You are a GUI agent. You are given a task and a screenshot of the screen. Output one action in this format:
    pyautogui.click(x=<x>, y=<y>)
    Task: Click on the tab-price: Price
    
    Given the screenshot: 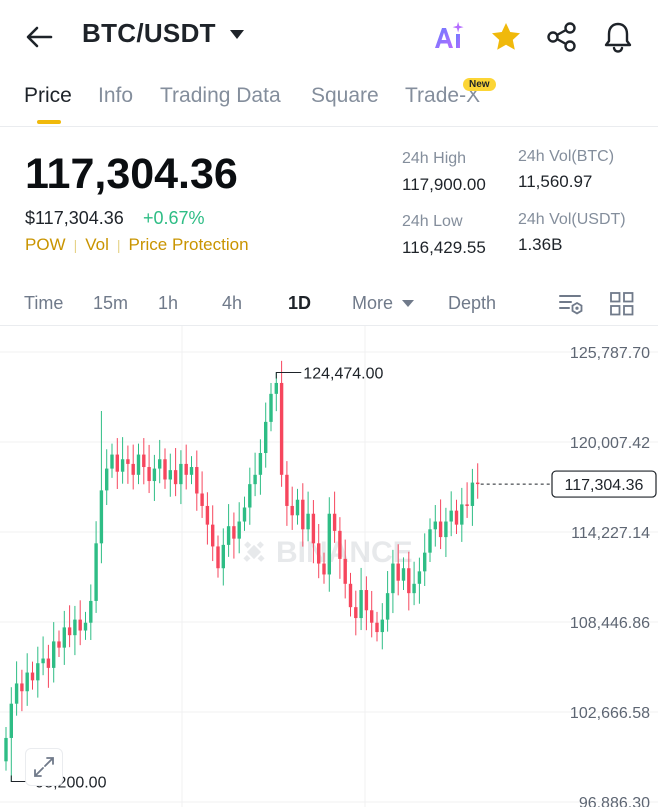 What is the action you would take?
    pyautogui.click(x=48, y=95)
    